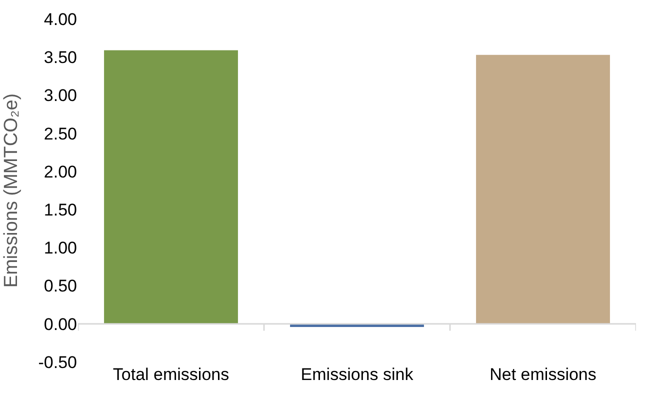 This screenshot has height=402, width=646. Describe the element at coordinates (543, 374) in the screenshot. I see `x-tick-label: Net emissions` at that location.